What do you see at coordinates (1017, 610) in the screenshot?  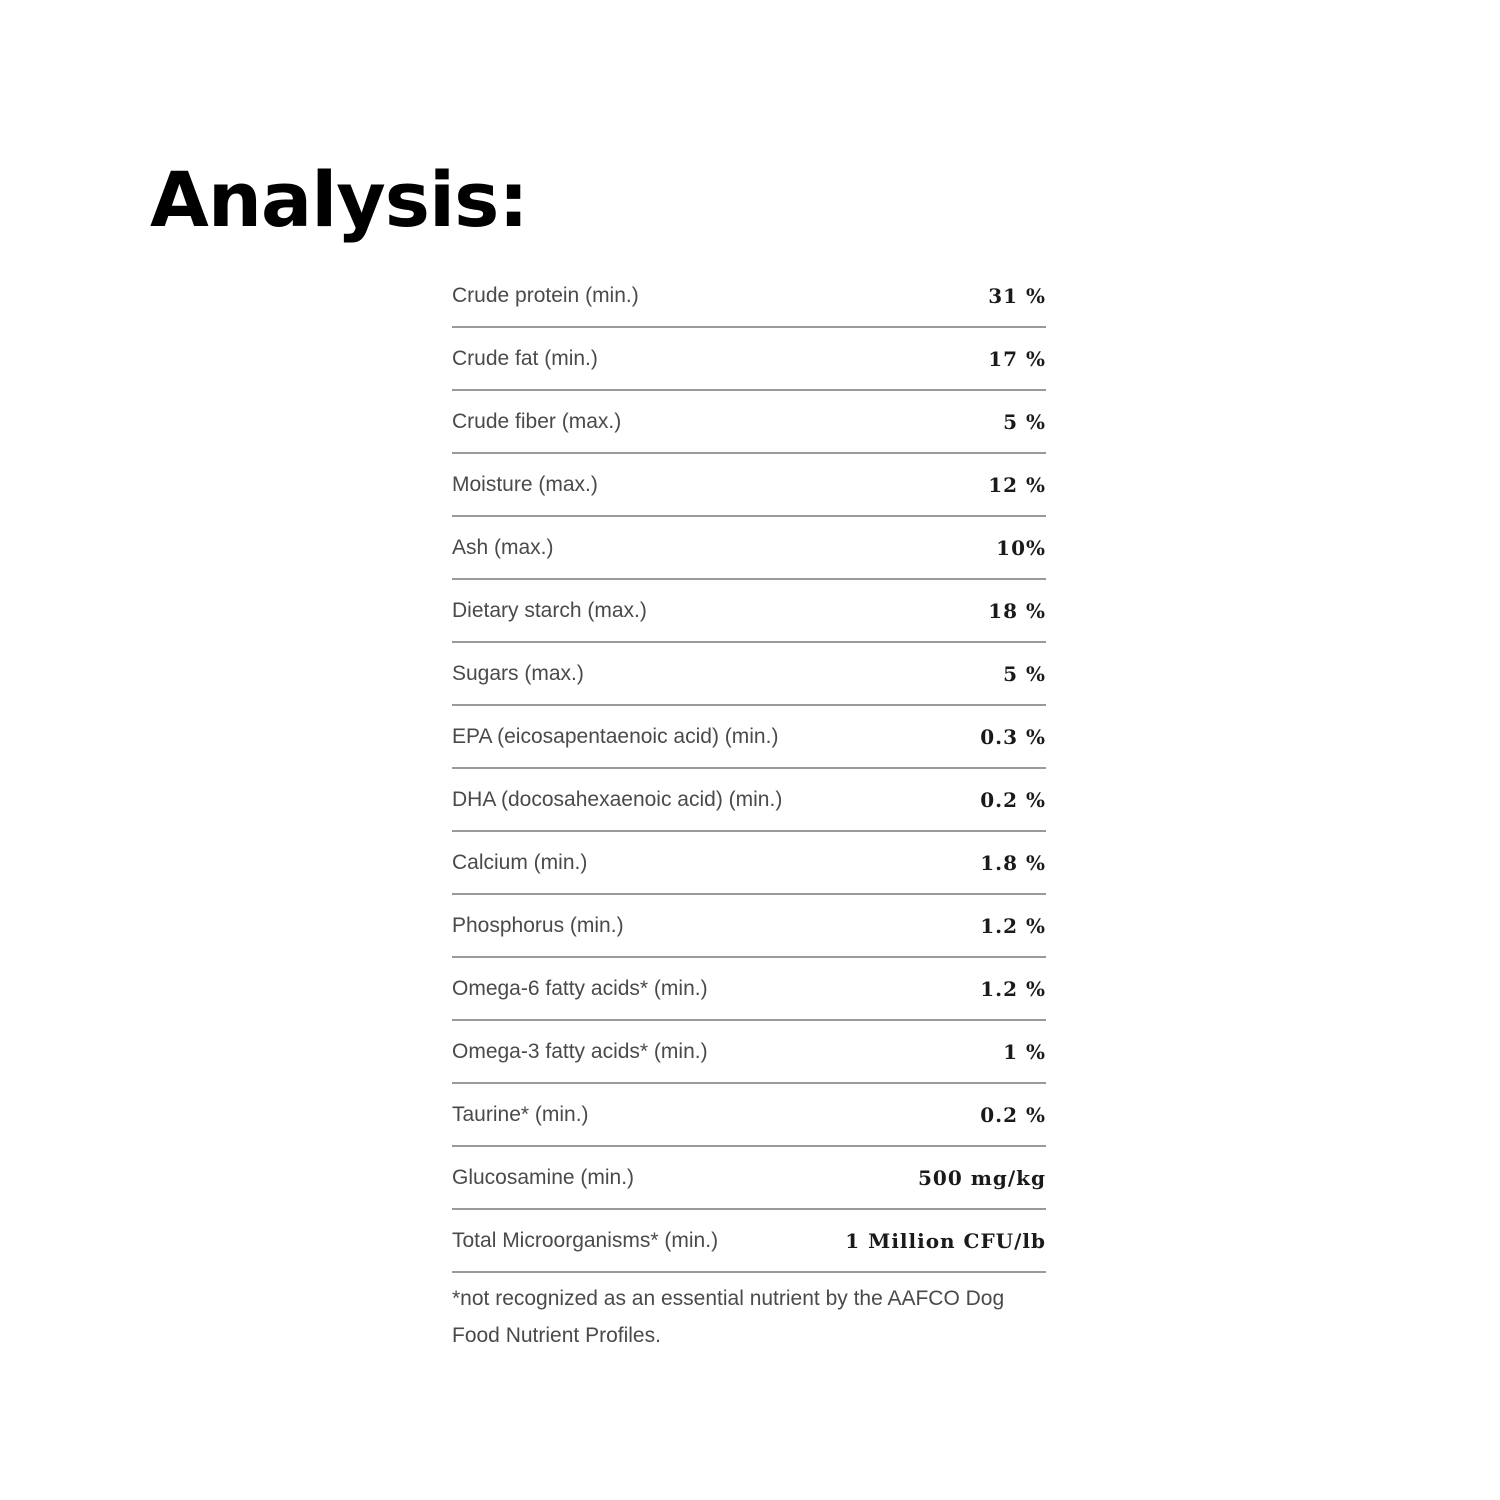 I see `nutrient-value: 18 %` at bounding box center [1017, 610].